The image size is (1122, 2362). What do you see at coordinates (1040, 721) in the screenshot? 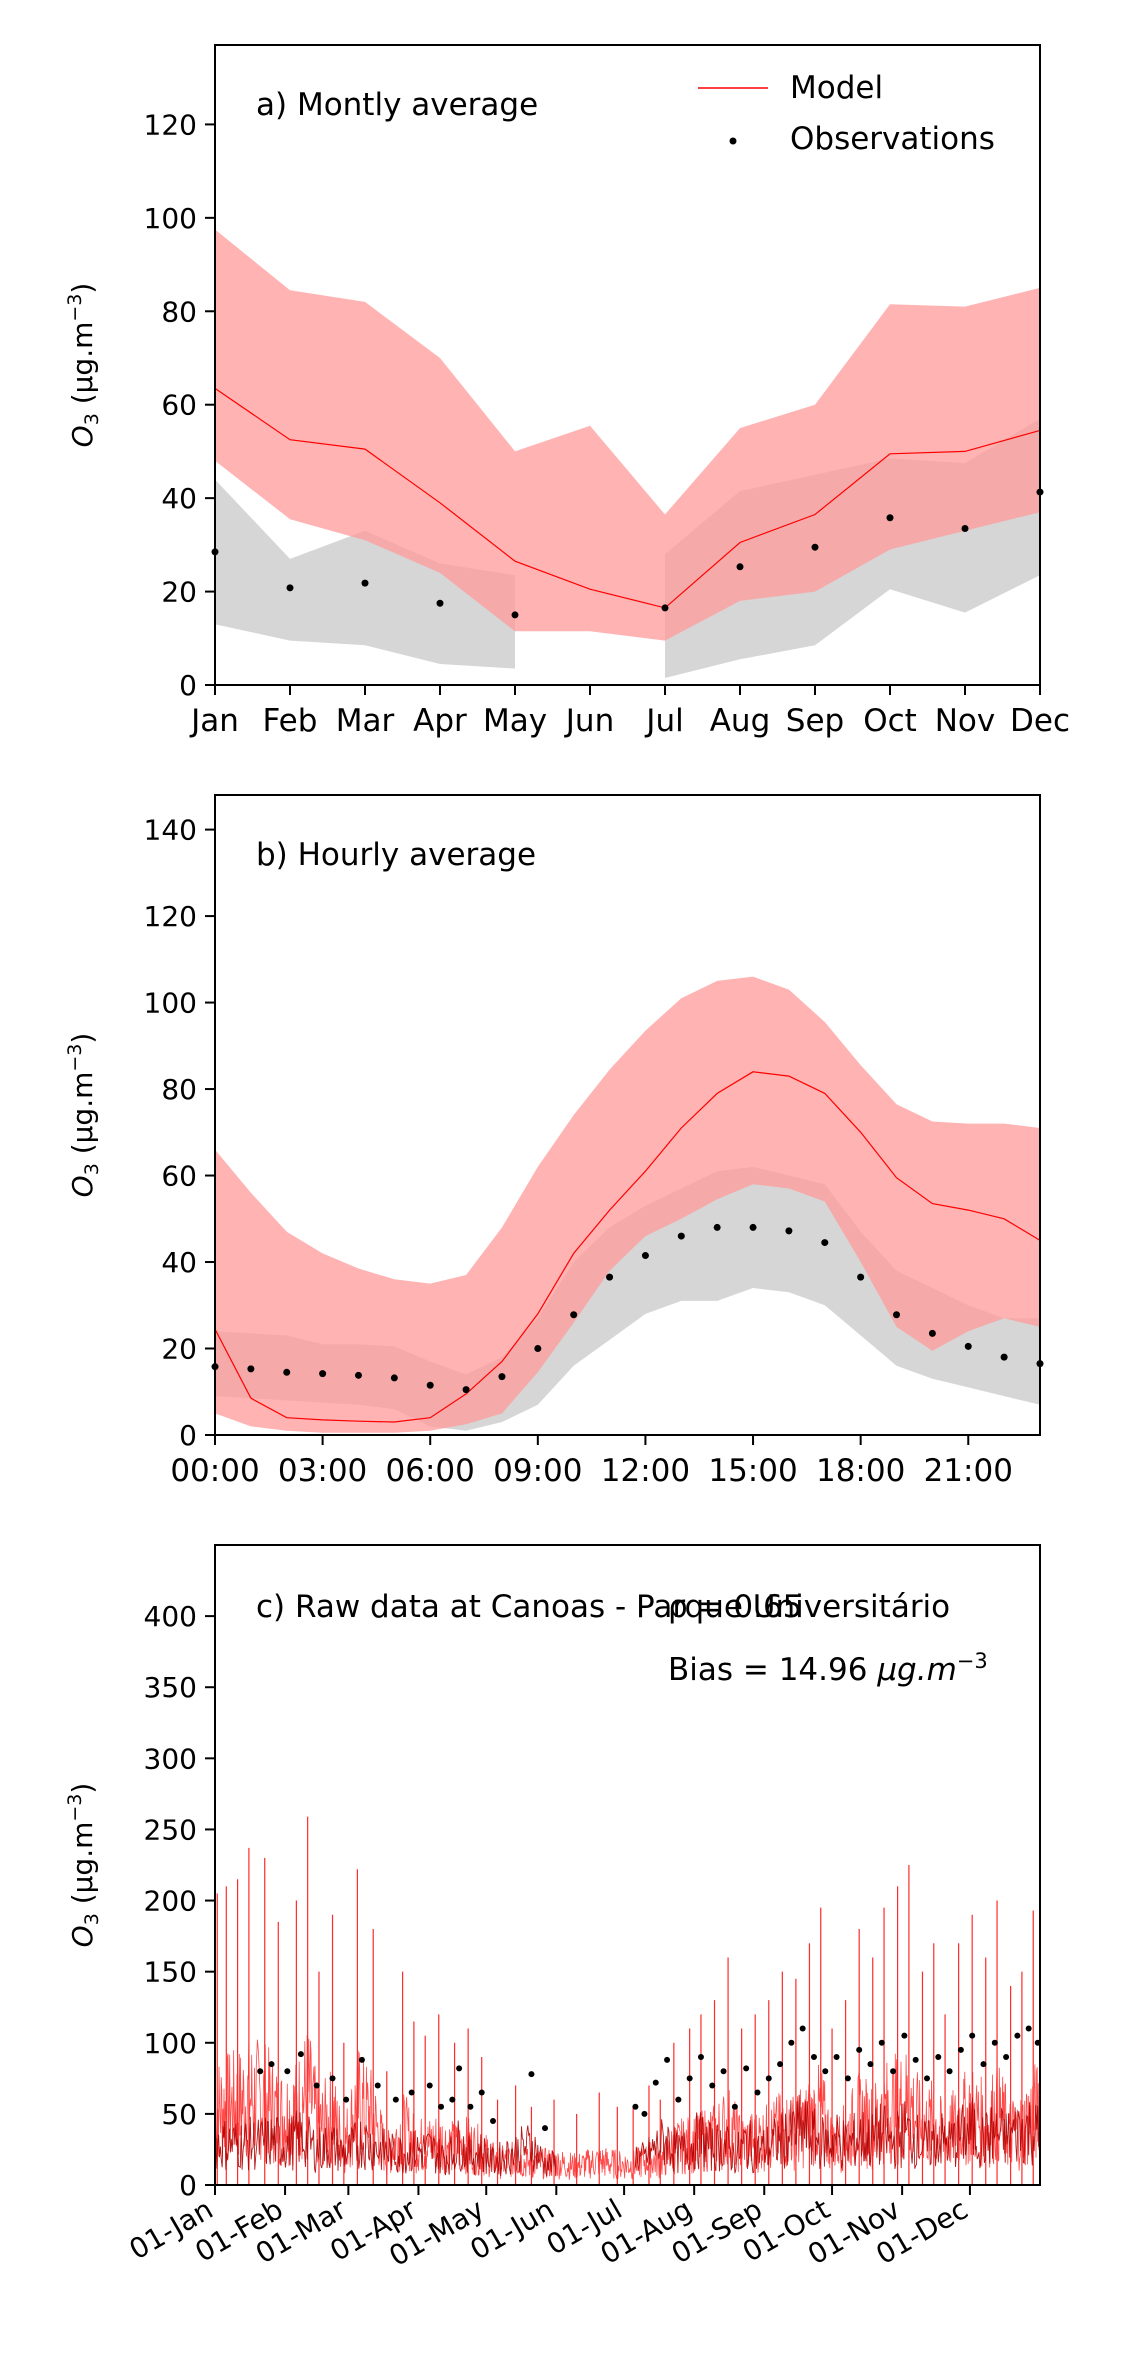
I see `x-tick-label: Dec` at bounding box center [1040, 721].